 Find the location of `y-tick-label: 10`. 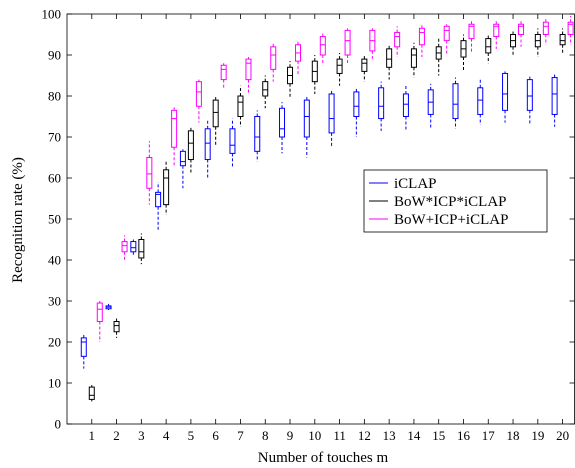

y-tick-label: 10 is located at coordinates (54, 383).